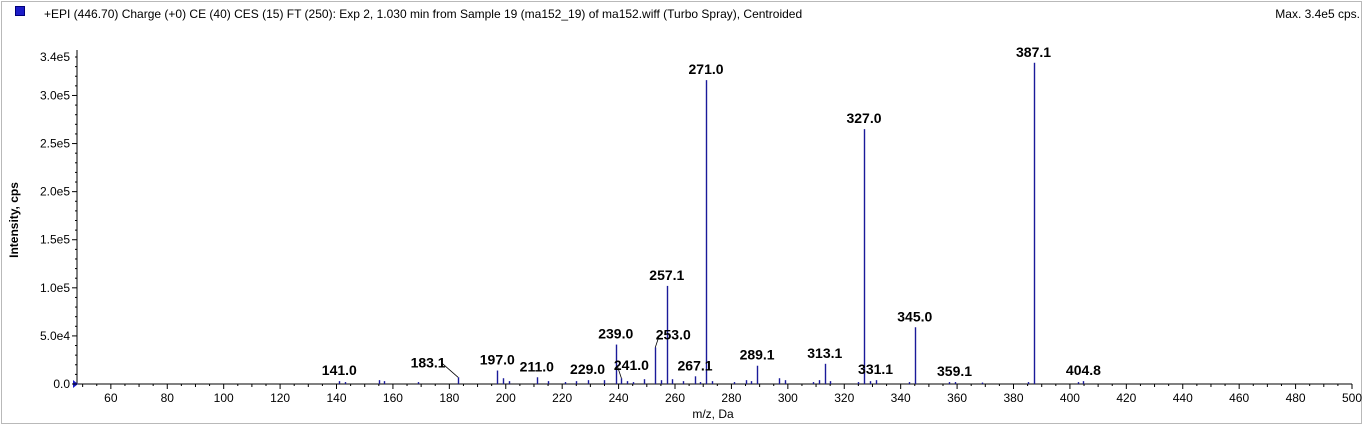  Describe the element at coordinates (844, 398) in the screenshot. I see `x-tick-label: 320` at that location.